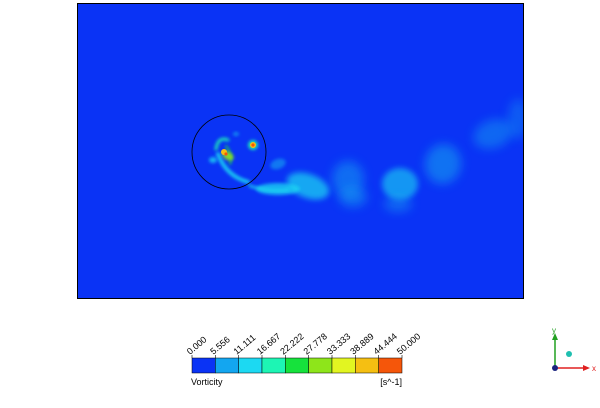  Describe the element at coordinates (220, 345) in the screenshot. I see `legend-tick-label: 5.556` at that location.